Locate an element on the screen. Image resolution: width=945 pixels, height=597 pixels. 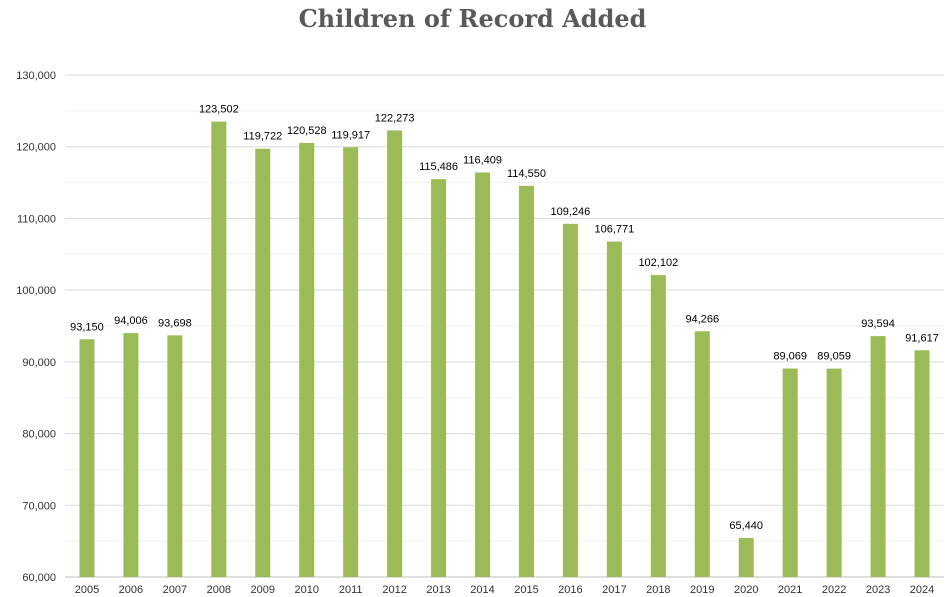
x-tick-label: 2022 is located at coordinates (834, 590).